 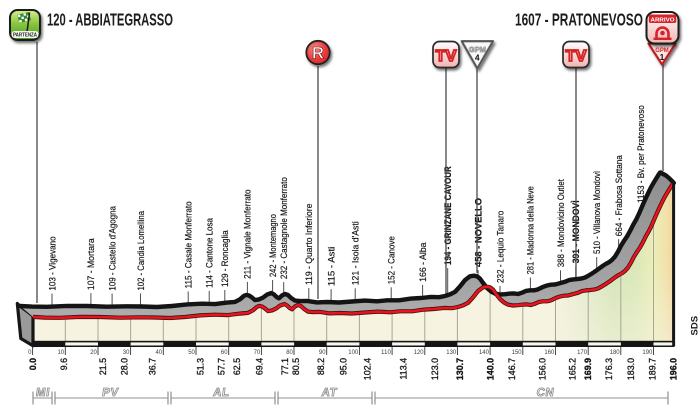 What do you see at coordinates (647, 352) in the screenshot?
I see `svg-text: 190` at bounding box center [647, 352].